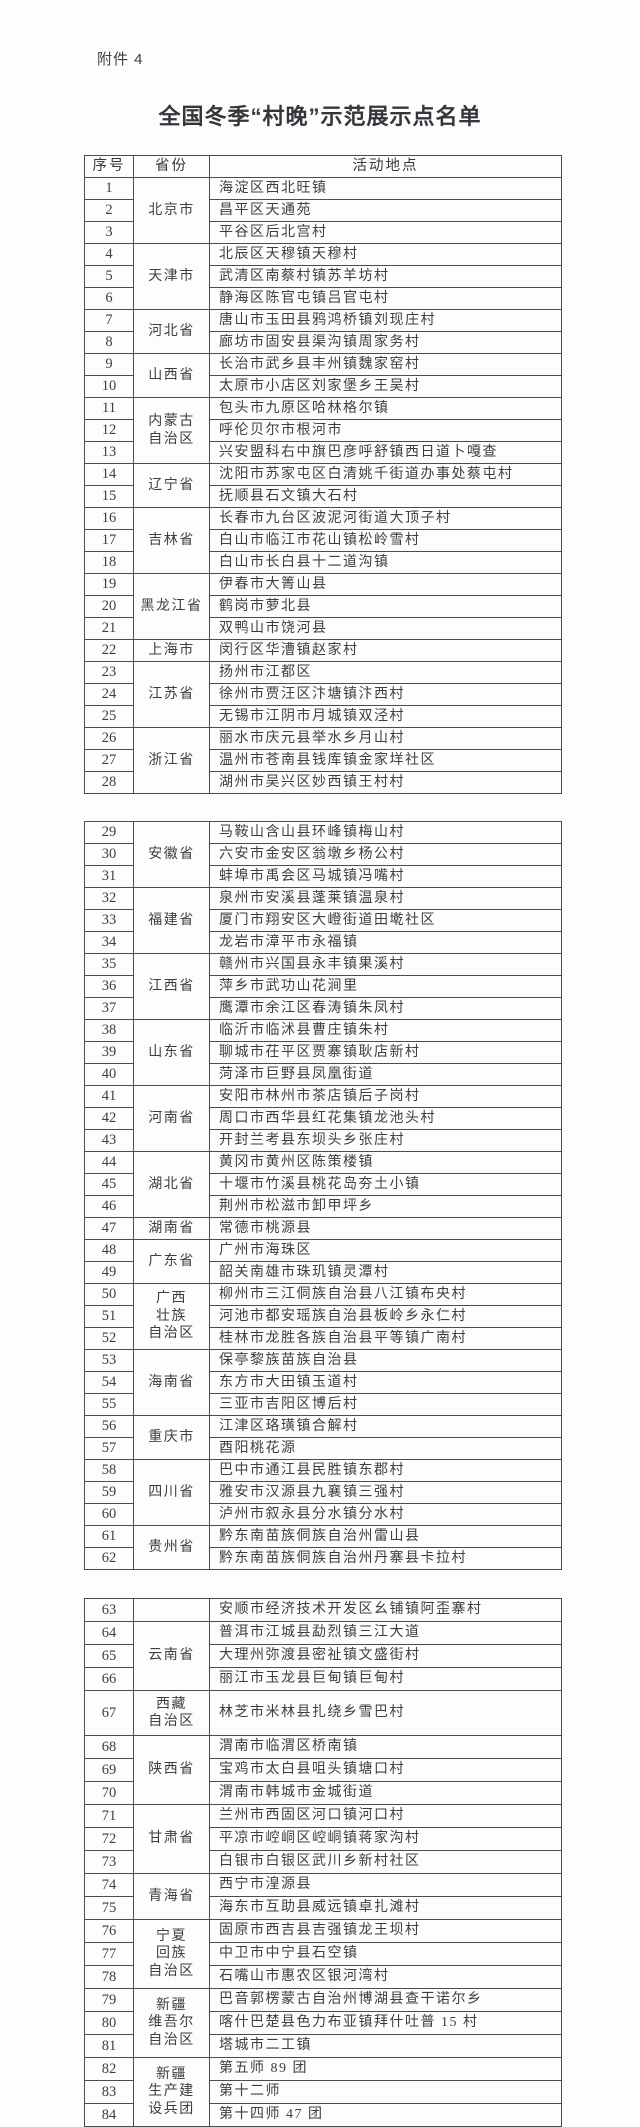 This screenshot has height=2127, width=640. I want to click on province-cell: 新疆 生产建 设兵团, so click(171, 2092).